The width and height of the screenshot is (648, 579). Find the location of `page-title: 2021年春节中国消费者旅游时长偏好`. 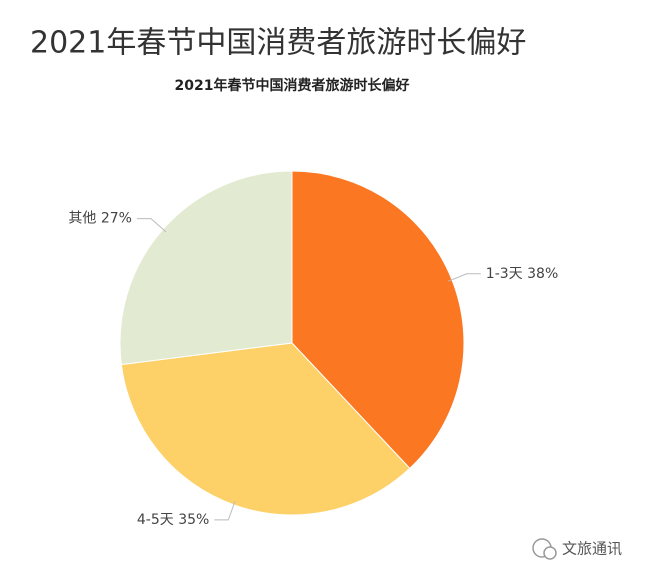

page-title: 2021年春节中国消费者旅游时长偏好 is located at coordinates (278, 43).